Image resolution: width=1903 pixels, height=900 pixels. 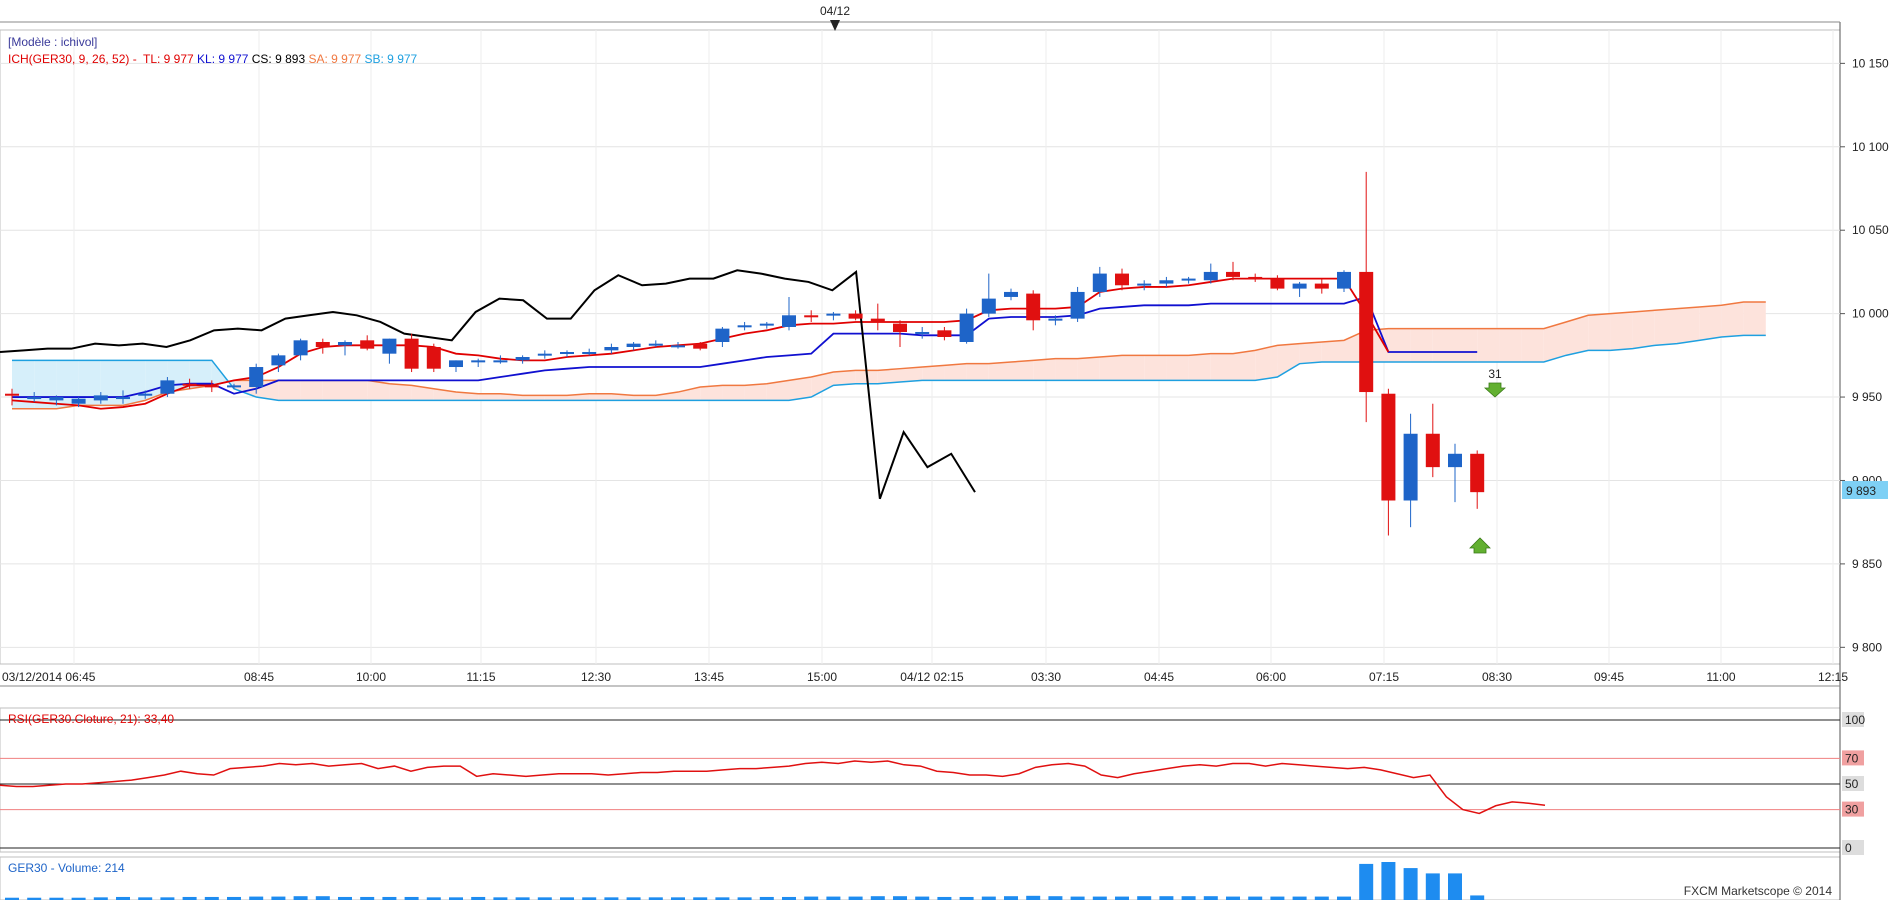 I want to click on rsi-tick-label: 0, so click(x=1848, y=848).